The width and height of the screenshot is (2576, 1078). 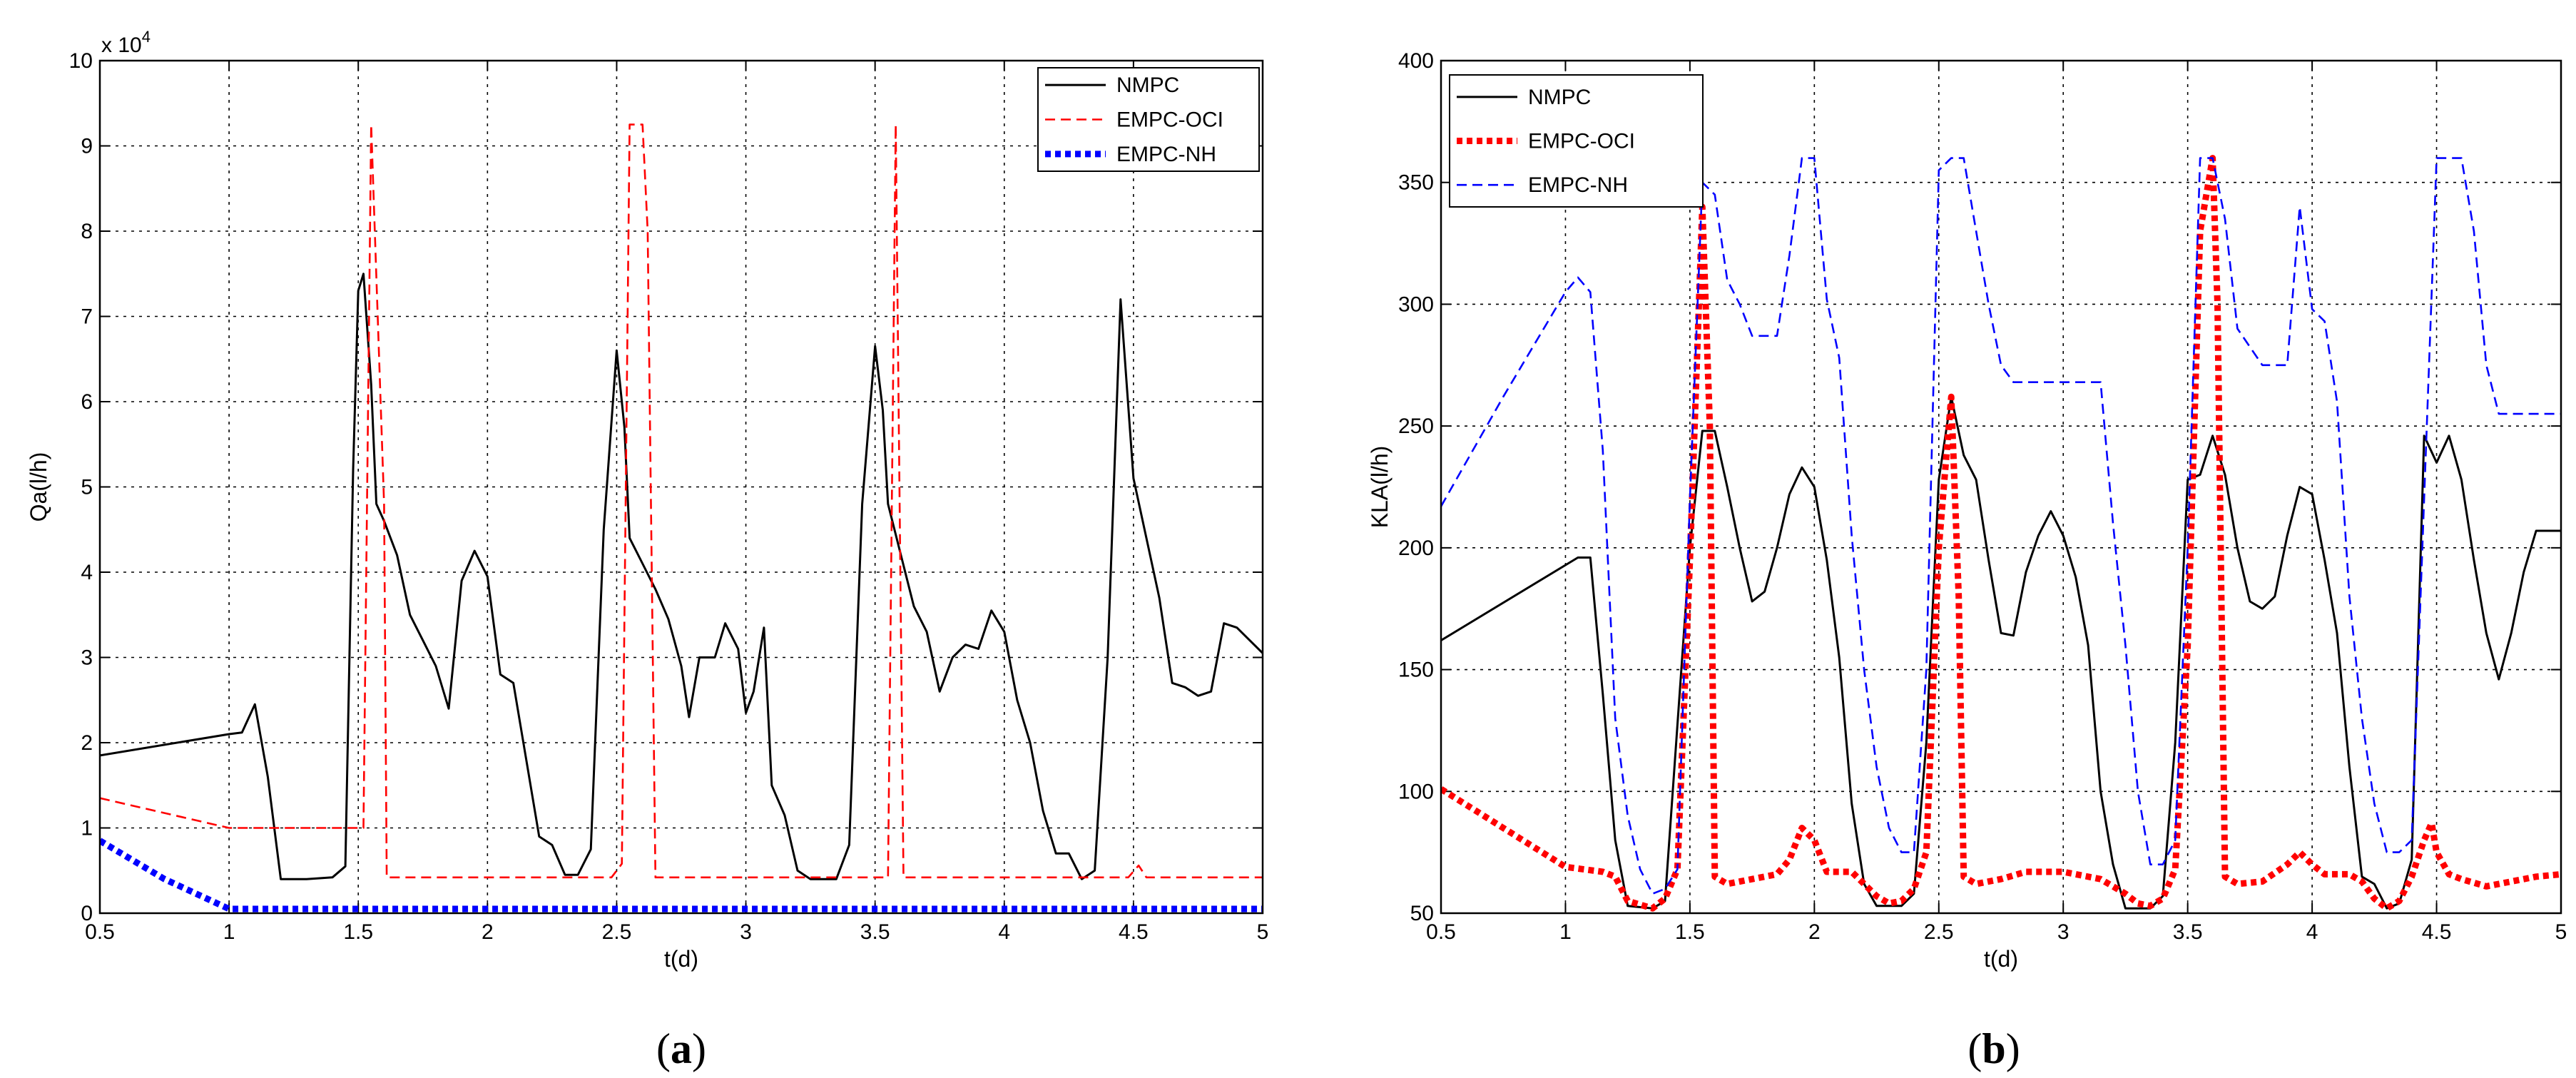 What do you see at coordinates (87, 743) in the screenshot?
I see `y-tick-label: 2` at bounding box center [87, 743].